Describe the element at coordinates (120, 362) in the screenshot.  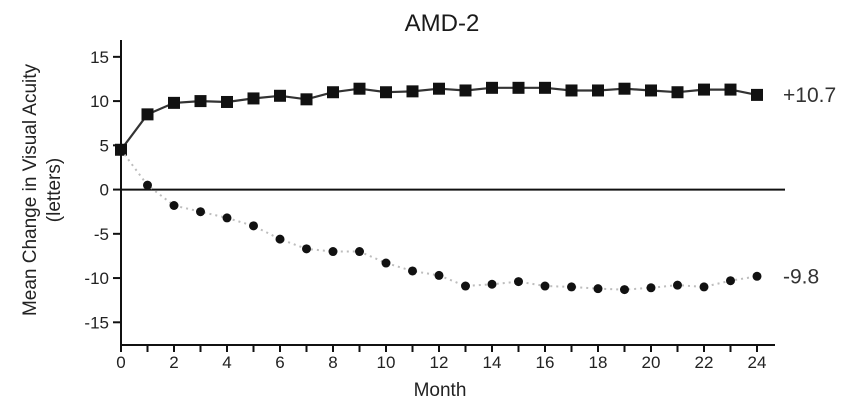
I see `x-tick-label: 0` at that location.